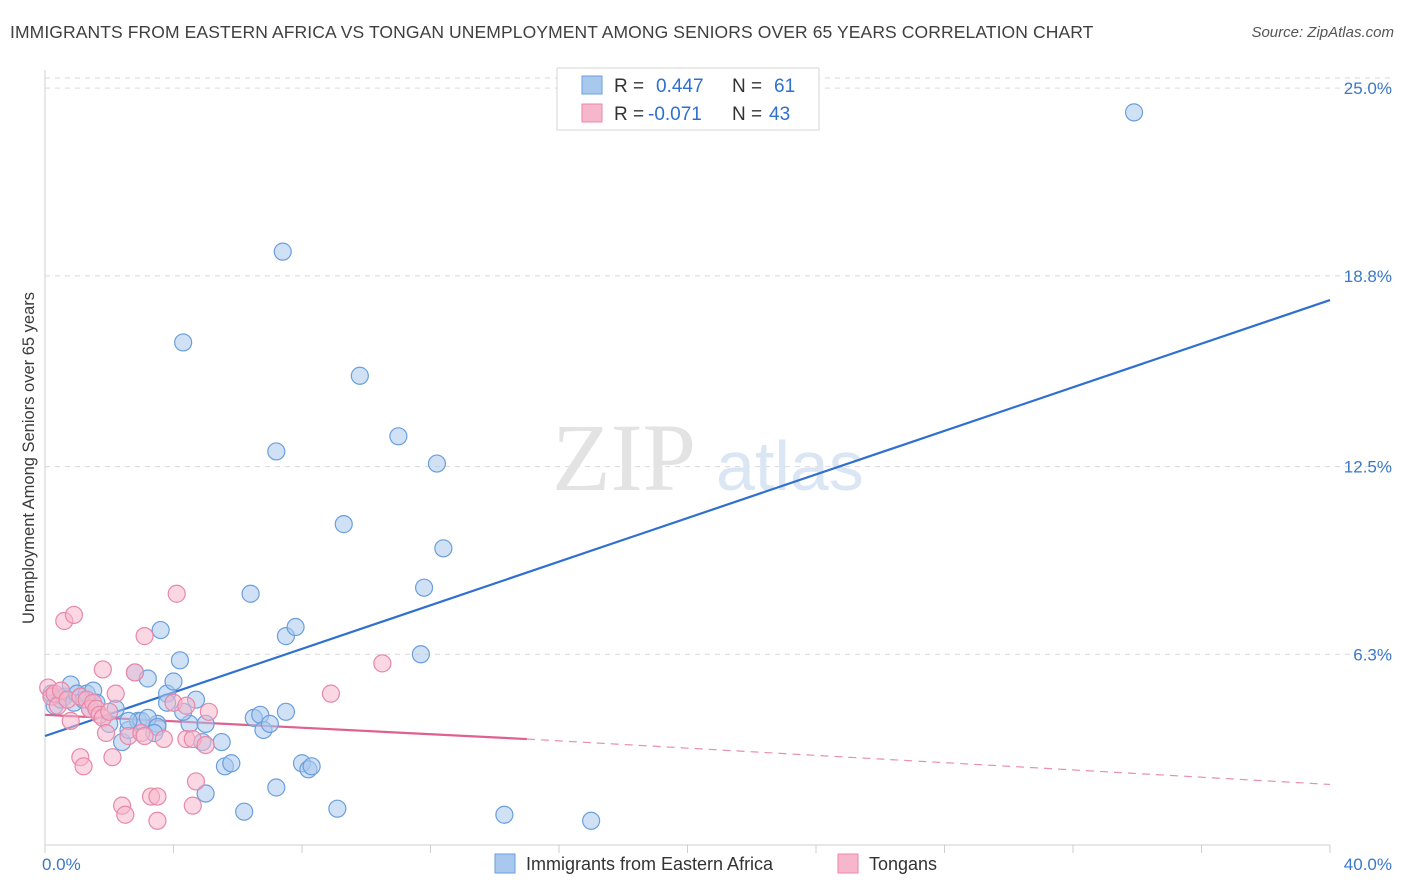 This screenshot has height=892, width=1406. Describe the element at coordinates (779, 114) in the screenshot. I see `legend-n-value-2: 43` at that location.